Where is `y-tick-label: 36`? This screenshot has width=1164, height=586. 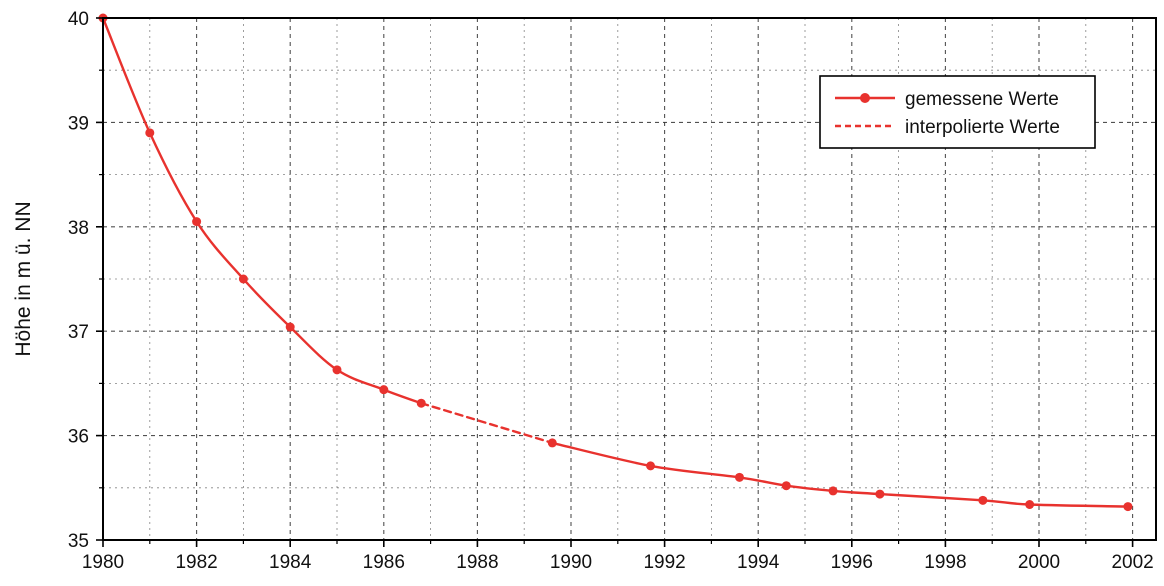 y-tick-label: 36 is located at coordinates (78, 437).